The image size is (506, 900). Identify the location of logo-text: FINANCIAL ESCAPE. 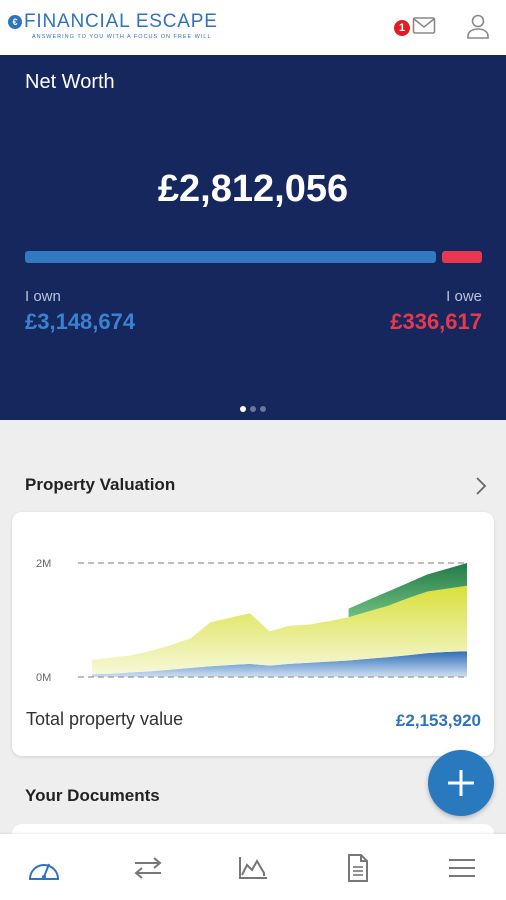
(121, 21).